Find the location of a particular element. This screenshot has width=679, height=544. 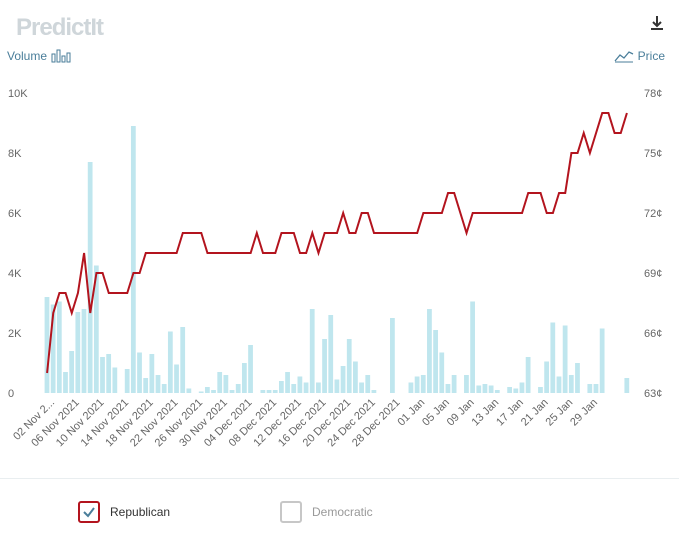

left-tick-label: 10K is located at coordinates (18, 94).